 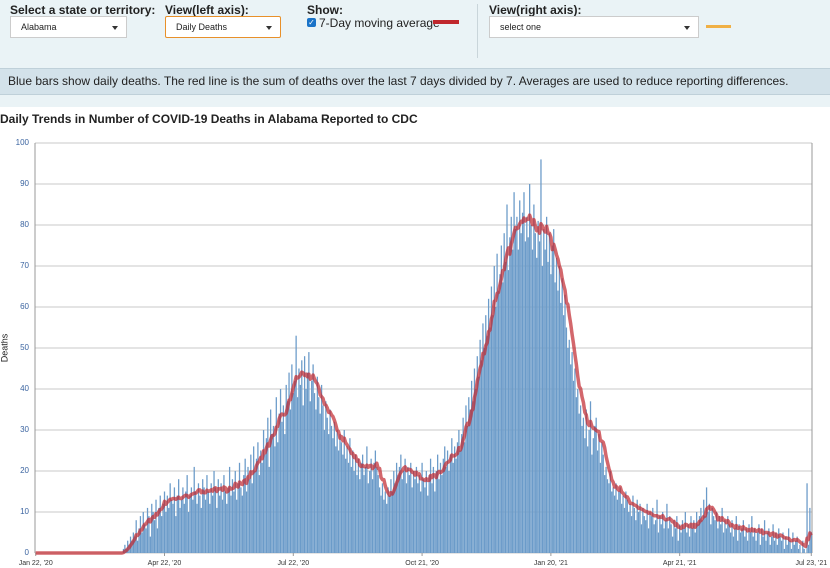 I want to click on right-axis-select: select one, so click(x=594, y=27).